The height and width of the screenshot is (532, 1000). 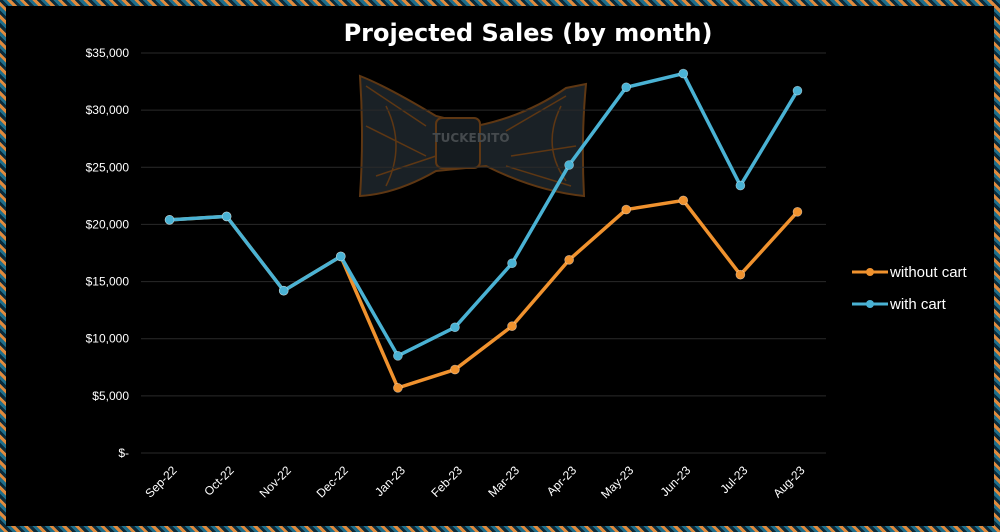 What do you see at coordinates (108, 282) in the screenshot?
I see `y-tick-label: $15,000` at bounding box center [108, 282].